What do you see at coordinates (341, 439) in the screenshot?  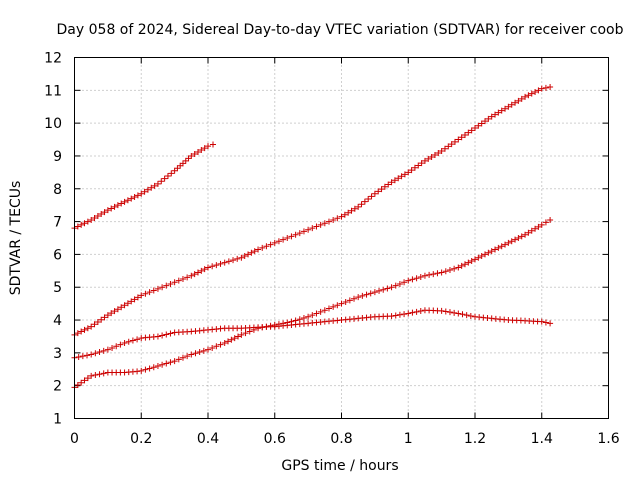 I see `x-tick-label: 0.8` at bounding box center [341, 439].